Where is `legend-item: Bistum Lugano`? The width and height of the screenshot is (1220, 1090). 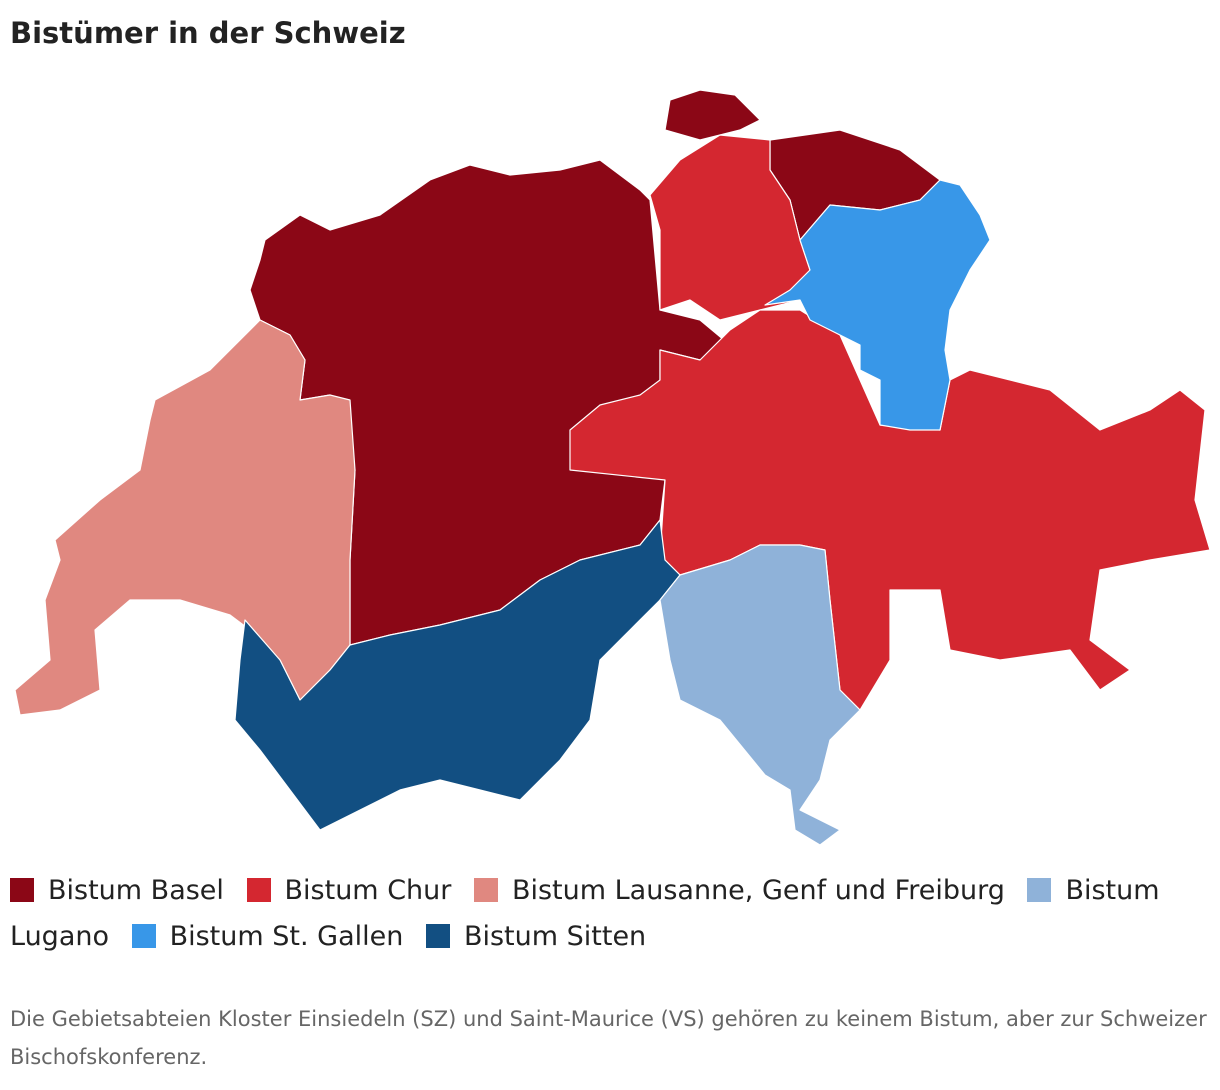
legend-item: Bistum Lugano is located at coordinates (585, 913).